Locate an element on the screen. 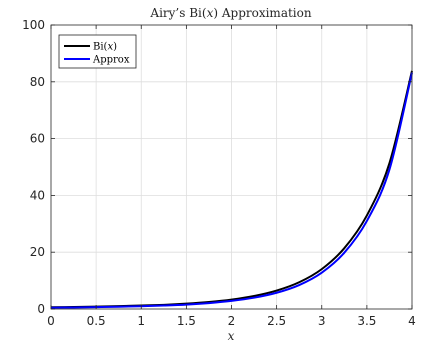 The height and width of the screenshot is (346, 421). x-tick-label: 3.5 is located at coordinates (366, 321).